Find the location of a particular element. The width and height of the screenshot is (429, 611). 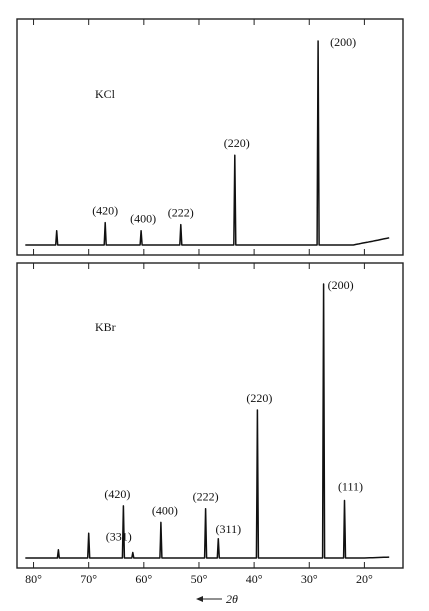

peak-label: (331) is located at coordinates (119, 537).